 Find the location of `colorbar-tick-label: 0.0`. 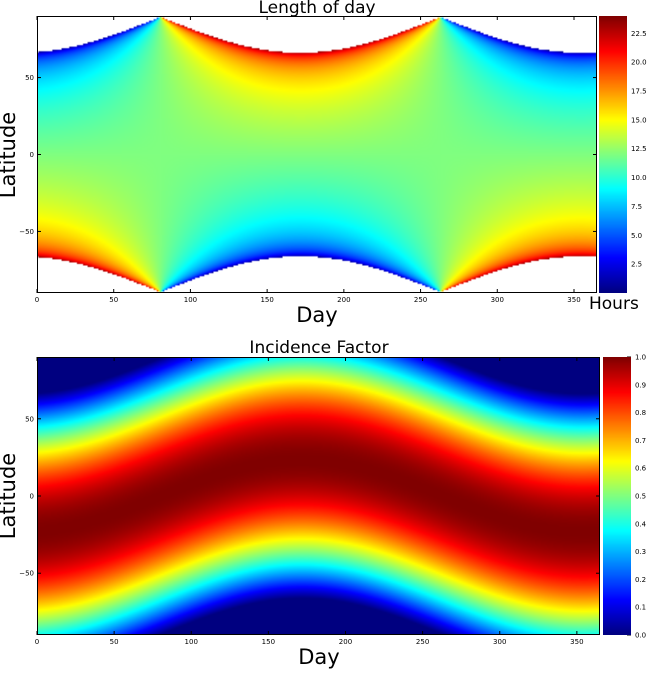

colorbar-tick-label: 0.0 is located at coordinates (640, 636).